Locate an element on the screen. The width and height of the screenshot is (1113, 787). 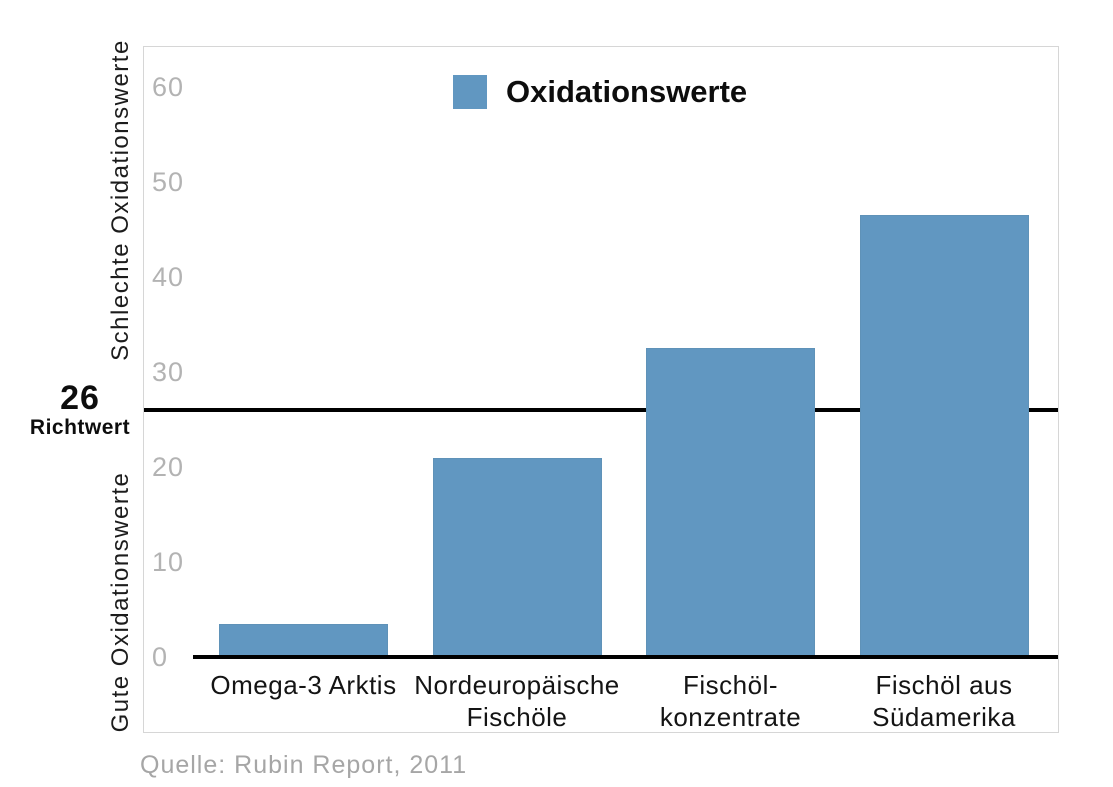
reference-line-labels: 26 Richtwert is located at coordinates (80, 410).